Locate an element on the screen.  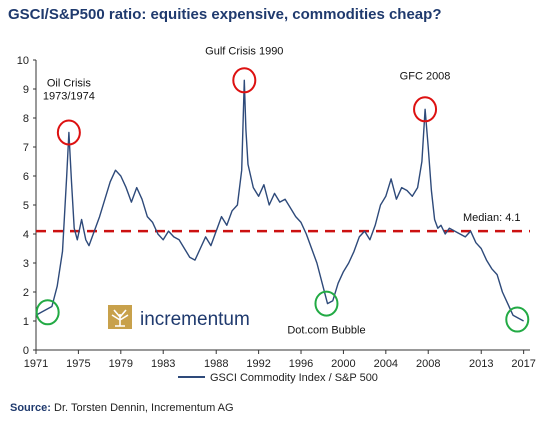
median-label: Median: 4.1 is located at coordinates (491, 218).